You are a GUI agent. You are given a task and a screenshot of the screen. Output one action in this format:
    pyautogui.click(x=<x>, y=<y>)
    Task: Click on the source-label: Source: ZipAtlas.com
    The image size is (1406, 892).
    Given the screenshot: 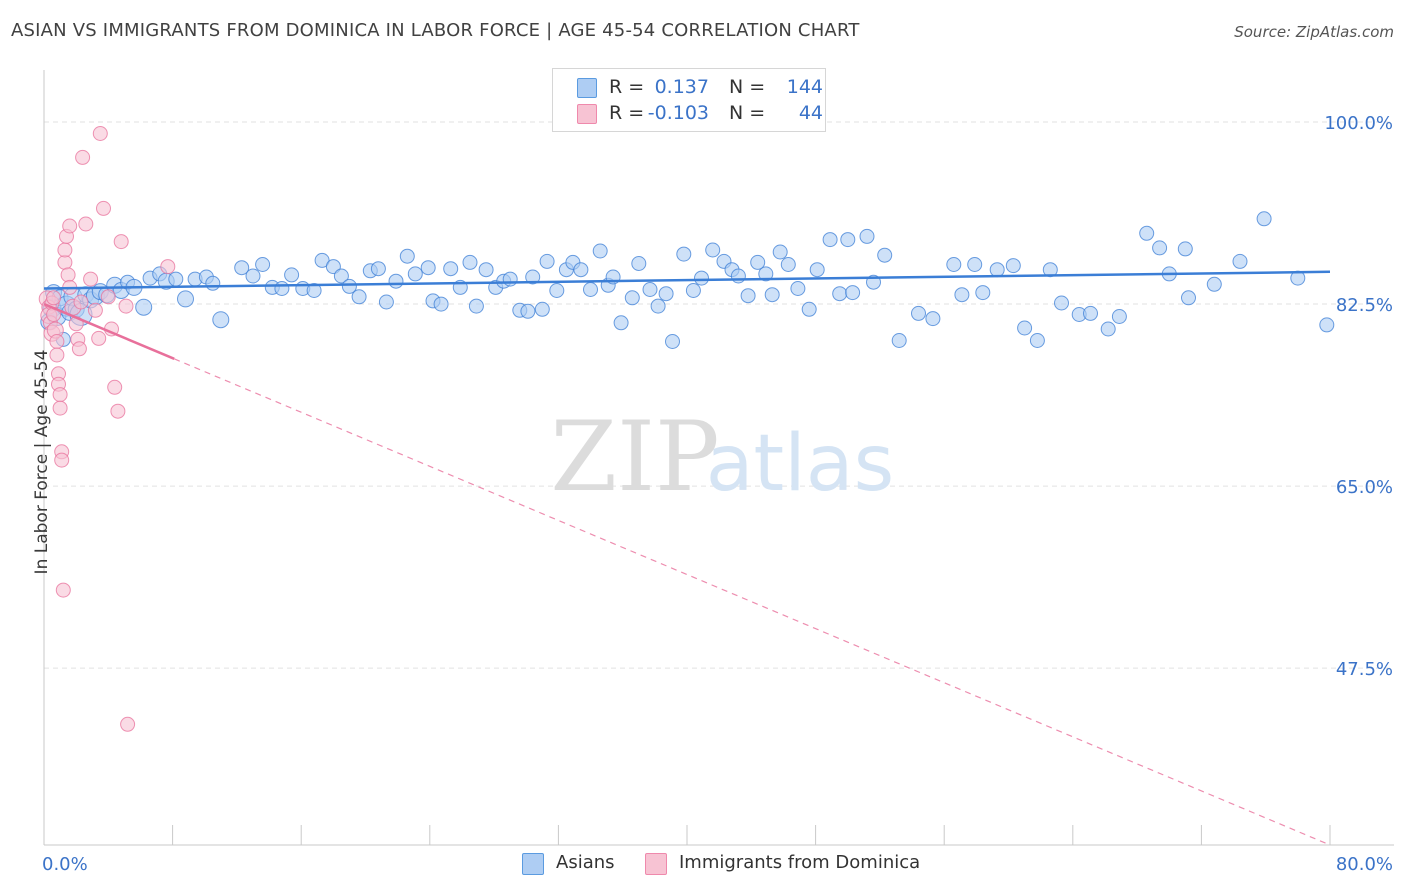 What is the action you would take?
    pyautogui.click(x=1314, y=32)
    